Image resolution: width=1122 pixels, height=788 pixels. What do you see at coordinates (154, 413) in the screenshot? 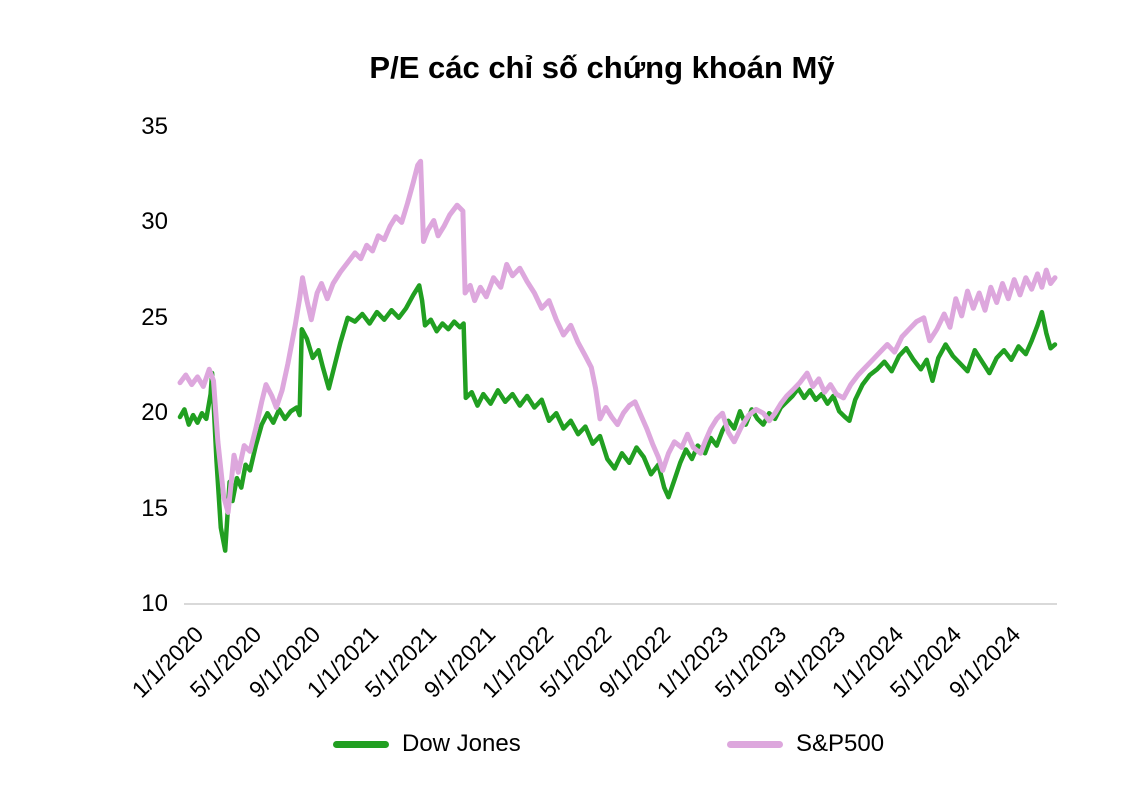
I see `y-tick-label: 20` at bounding box center [154, 413].